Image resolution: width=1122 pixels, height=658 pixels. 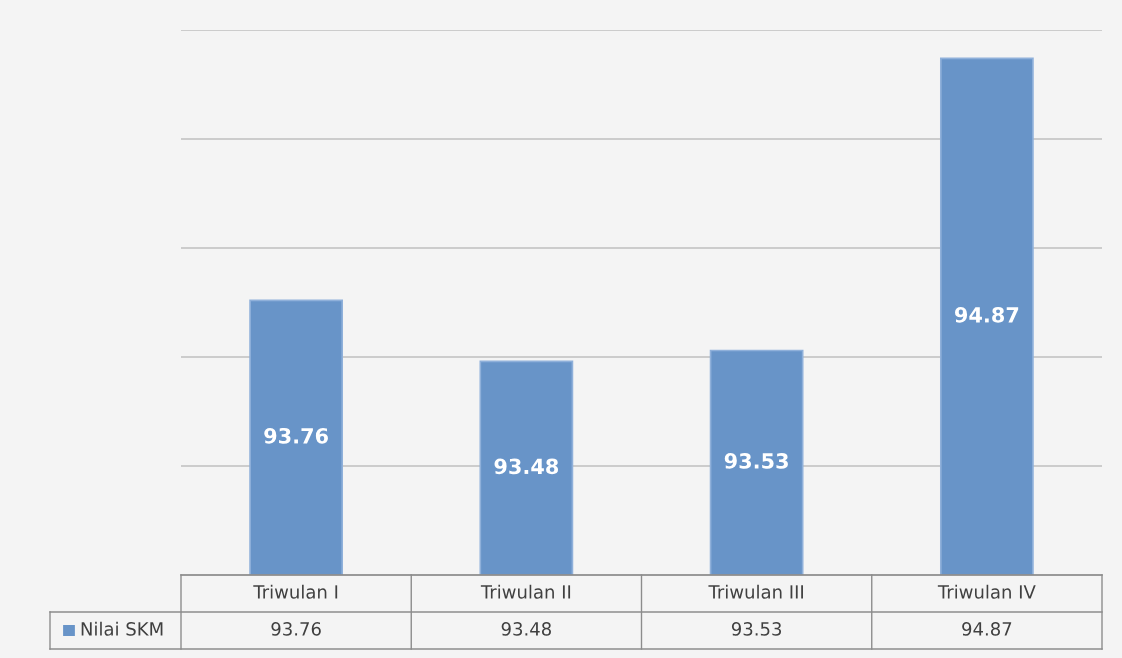 What do you see at coordinates (525, 591) in the screenshot?
I see `x-tick-label: Triwulan II` at bounding box center [525, 591].